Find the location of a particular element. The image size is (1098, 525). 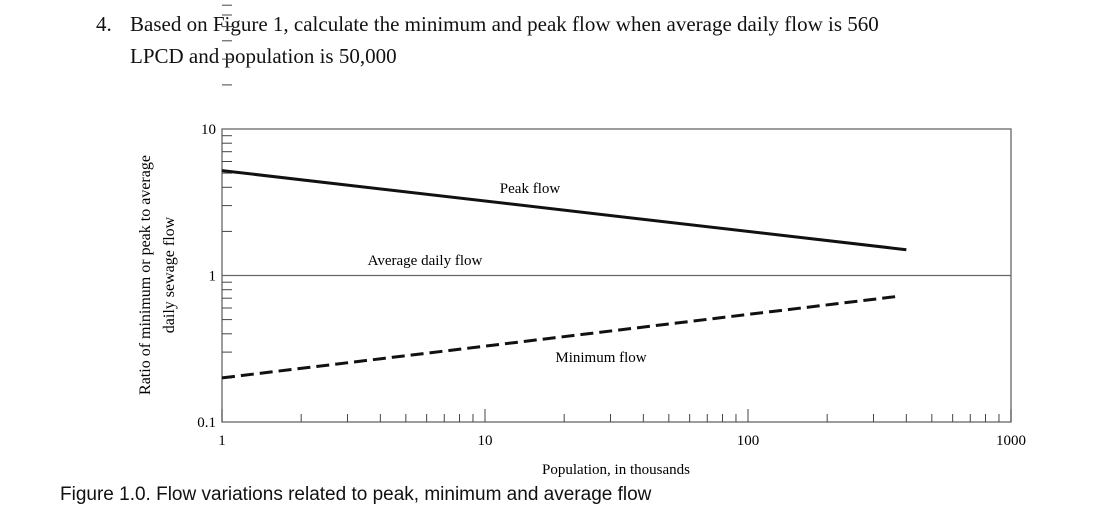

y-tick-label: 0.1 is located at coordinates (206, 423).